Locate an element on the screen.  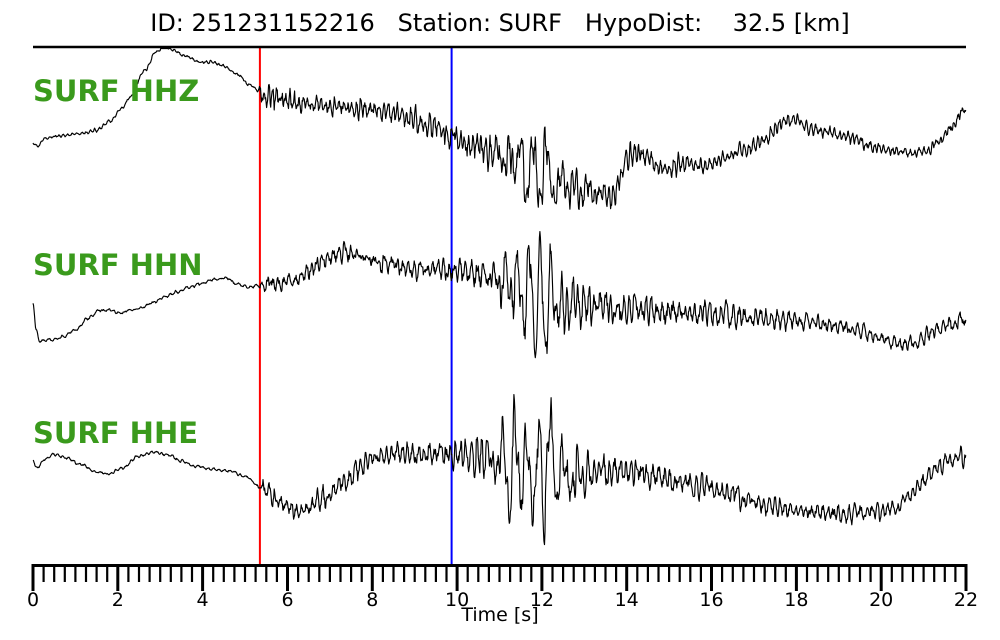
x-tick-label-0: 0 is located at coordinates (33, 600).